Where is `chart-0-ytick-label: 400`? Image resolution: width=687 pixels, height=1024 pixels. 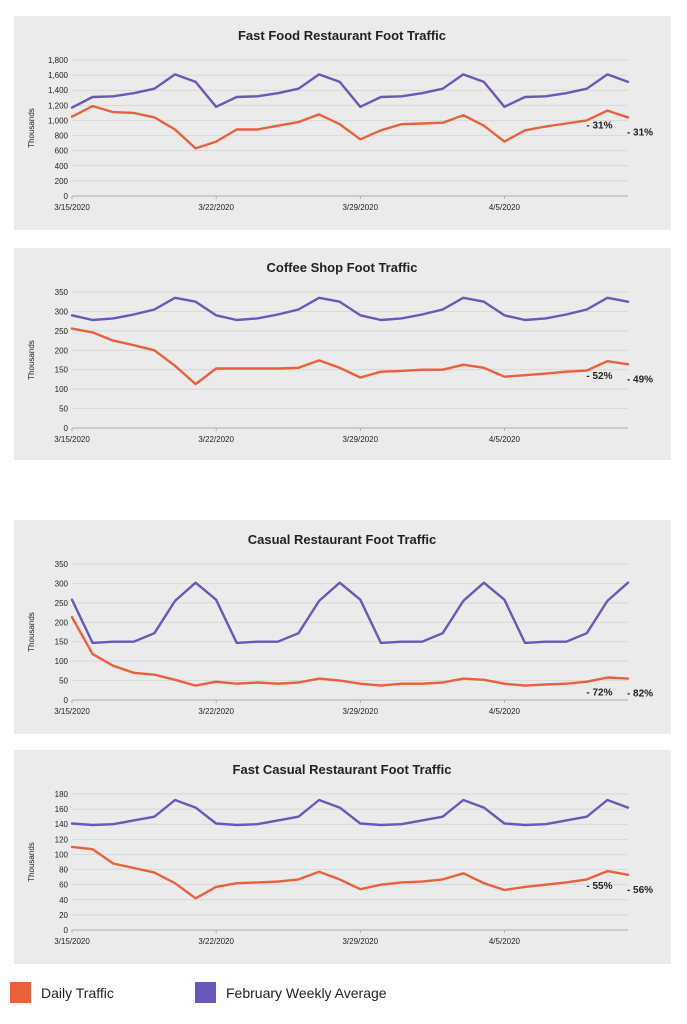 chart-0-ytick-label: 400 is located at coordinates (62, 166).